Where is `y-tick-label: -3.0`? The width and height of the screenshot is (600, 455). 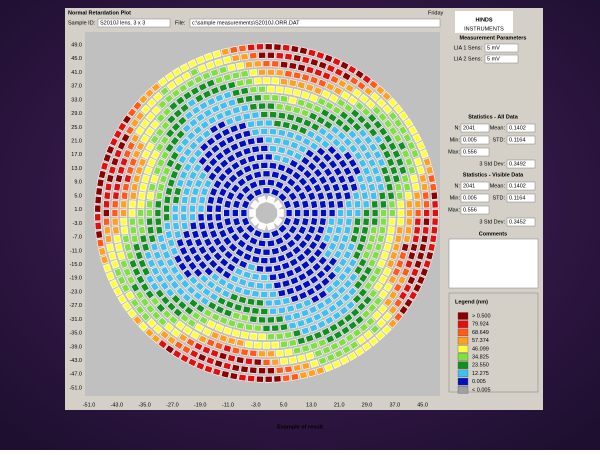 y-tick-label: -3.0 is located at coordinates (77, 224).